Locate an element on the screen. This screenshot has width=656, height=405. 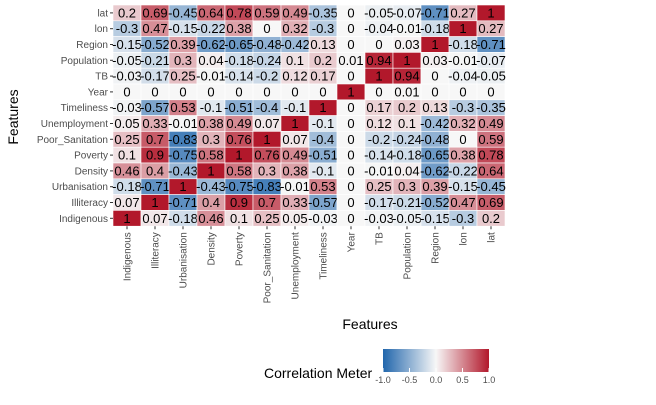
y-tick-label: Unemployment is located at coordinates (74, 124).